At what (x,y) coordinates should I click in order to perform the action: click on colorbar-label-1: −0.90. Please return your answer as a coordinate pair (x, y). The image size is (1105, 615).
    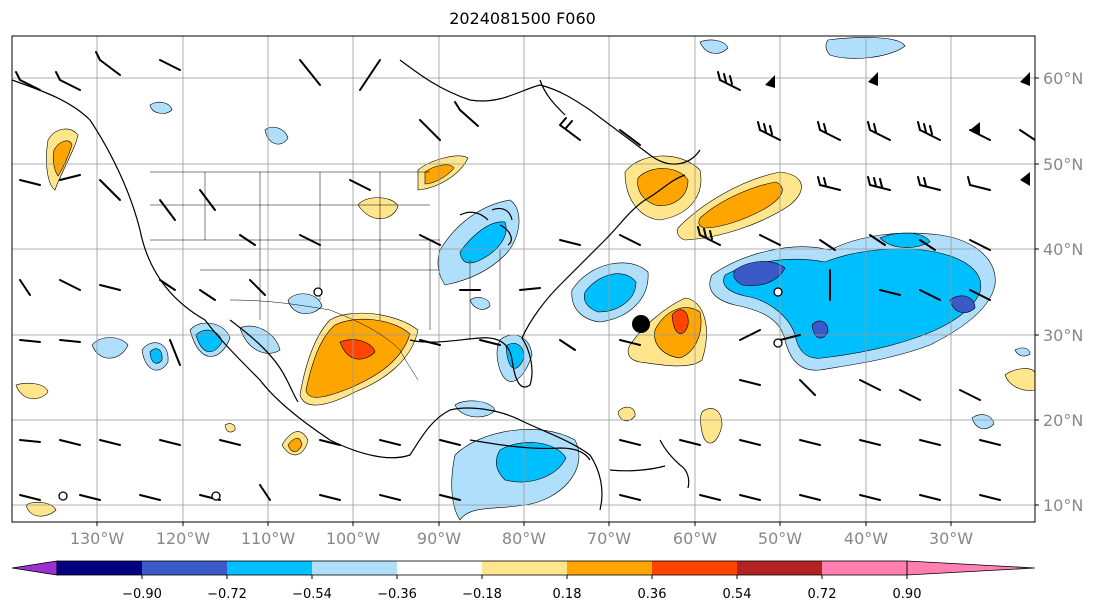
    Looking at the image, I should click on (142, 594).